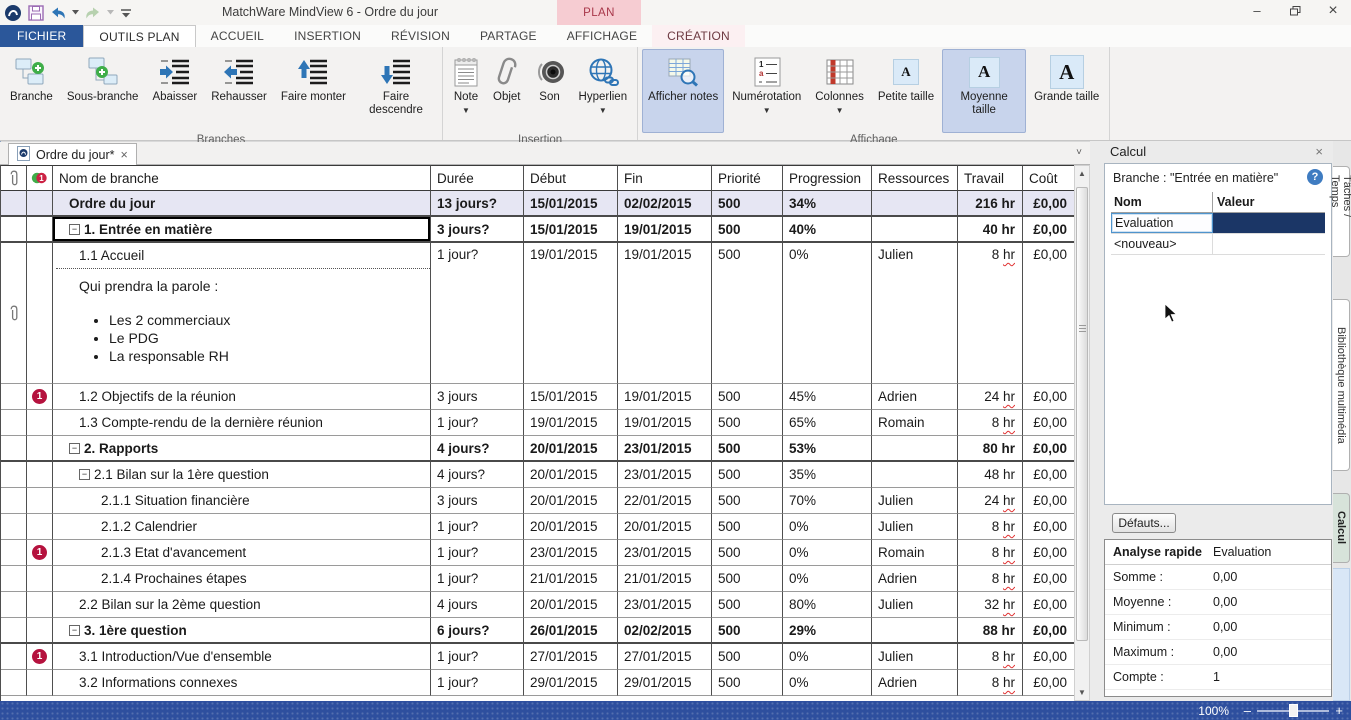  Describe the element at coordinates (1293, 710) in the screenshot. I see `zoom-slider-thumb` at that location.